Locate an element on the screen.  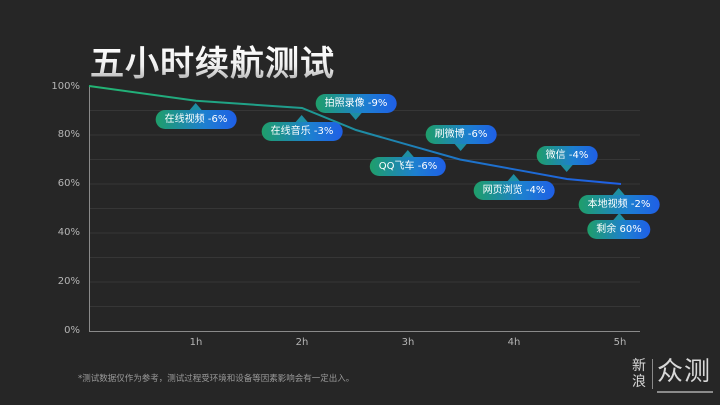
y-tick-0: 0% is located at coordinates (72, 330).